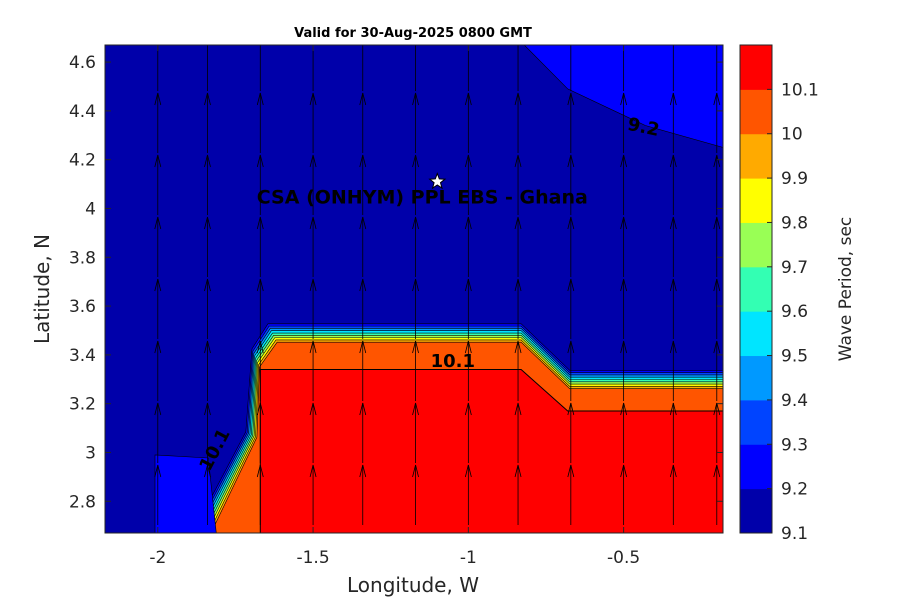 The image size is (900, 600). What do you see at coordinates (437, 181) in the screenshot?
I see `location-star-icon` at bounding box center [437, 181].